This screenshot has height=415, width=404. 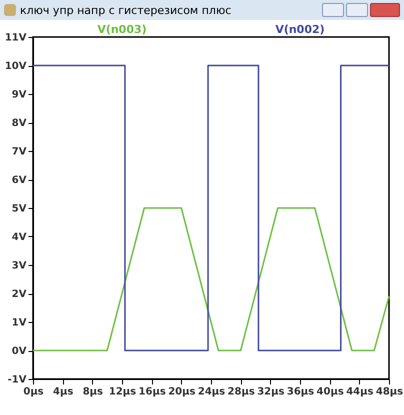 I want to click on x-tick-label: 36µs, so click(x=300, y=392).